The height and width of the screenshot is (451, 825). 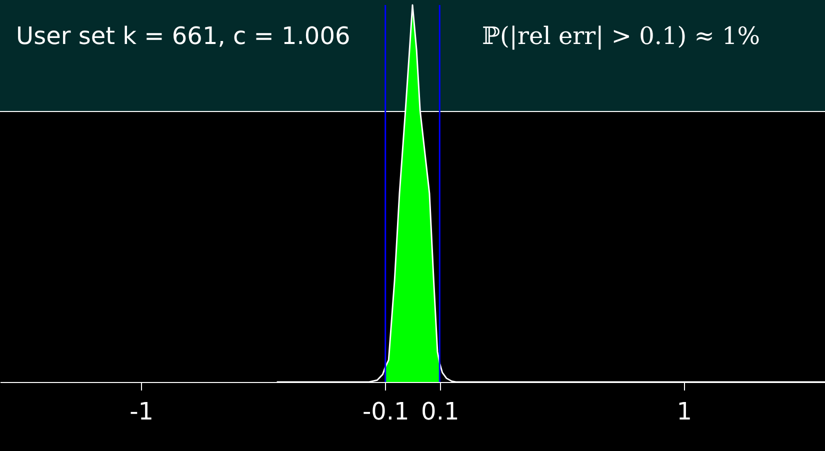 What do you see at coordinates (684, 412) in the screenshot?
I see `x-tick-label: 1` at bounding box center [684, 412].